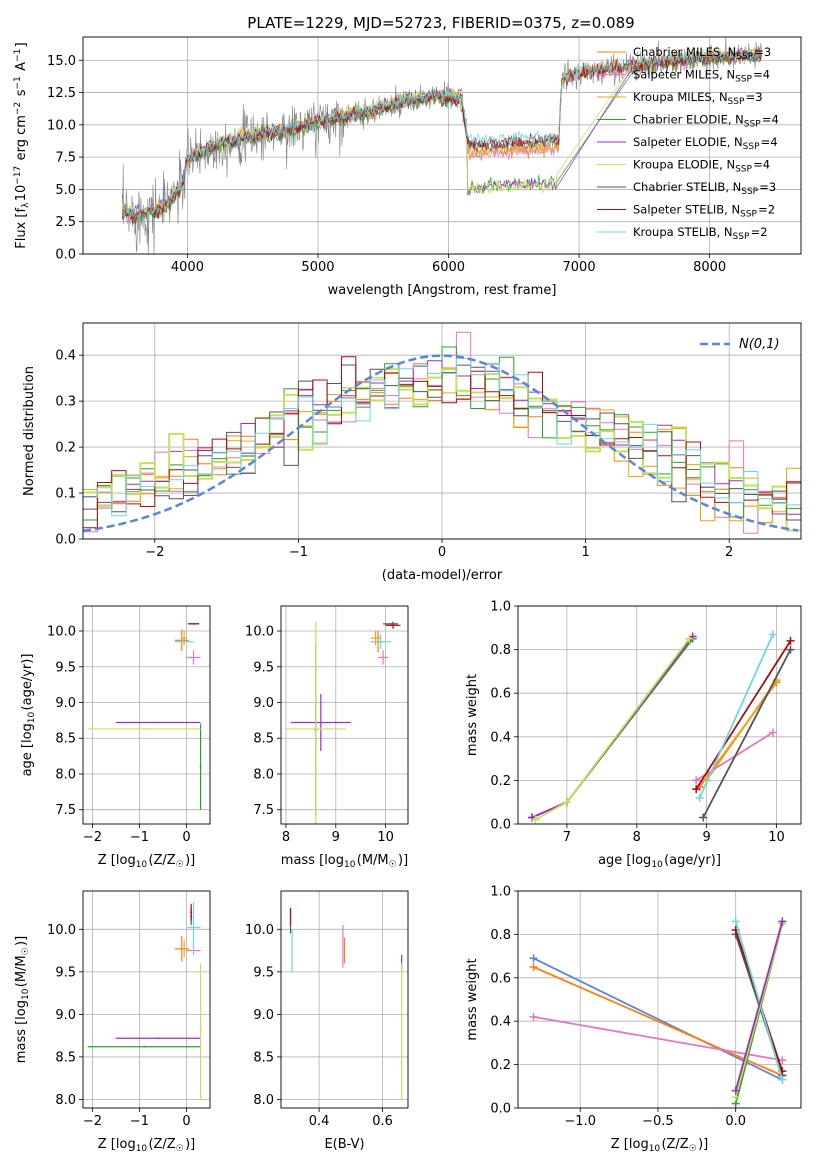 Image resolution: width=819 pixels, height=1170 pixels. What do you see at coordinates (65, 494) in the screenshot?
I see `y-tick-label: 0.1` at bounding box center [65, 494].